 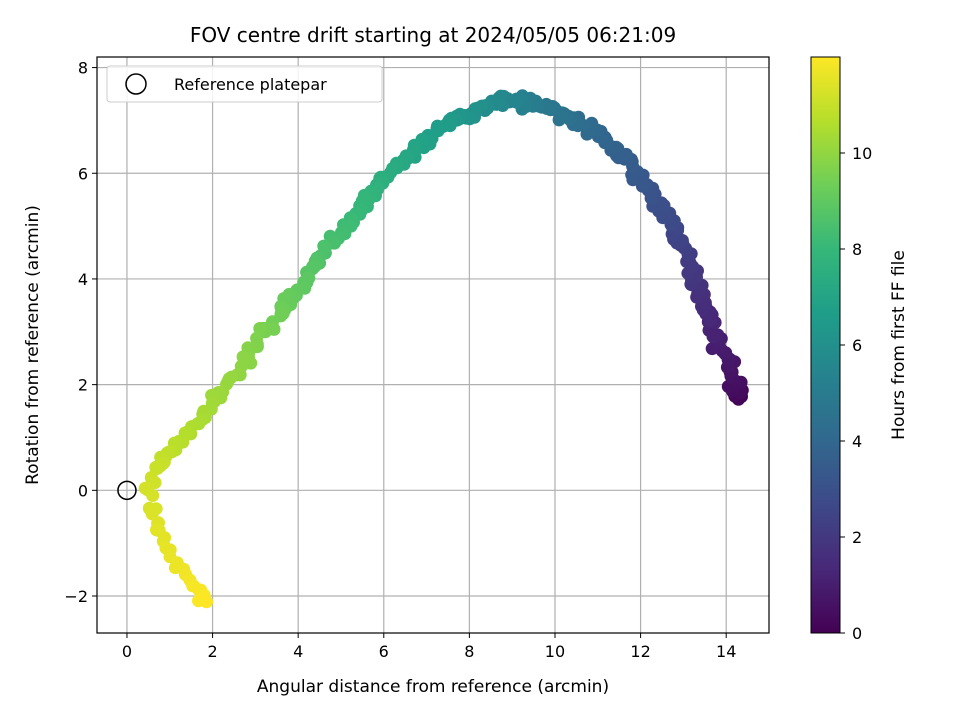 I want to click on legend-box, so click(x=244, y=84).